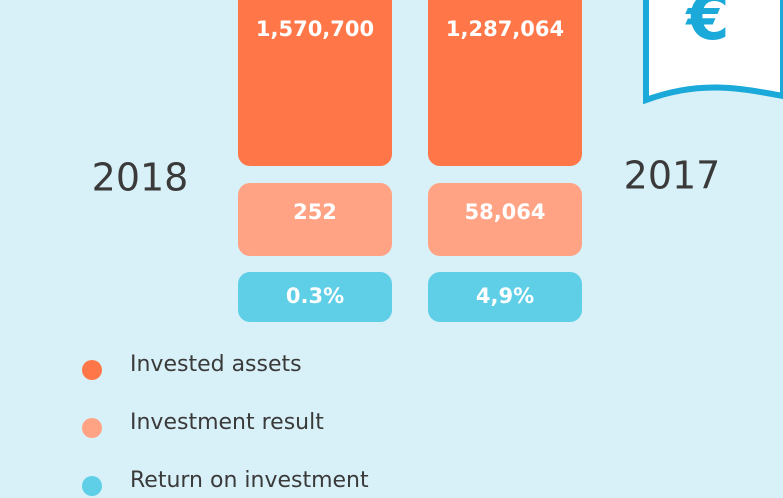 This screenshot has width=783, height=498. Describe the element at coordinates (315, 29) in the screenshot. I see `invested-assets-value: 1,570,700` at that location.